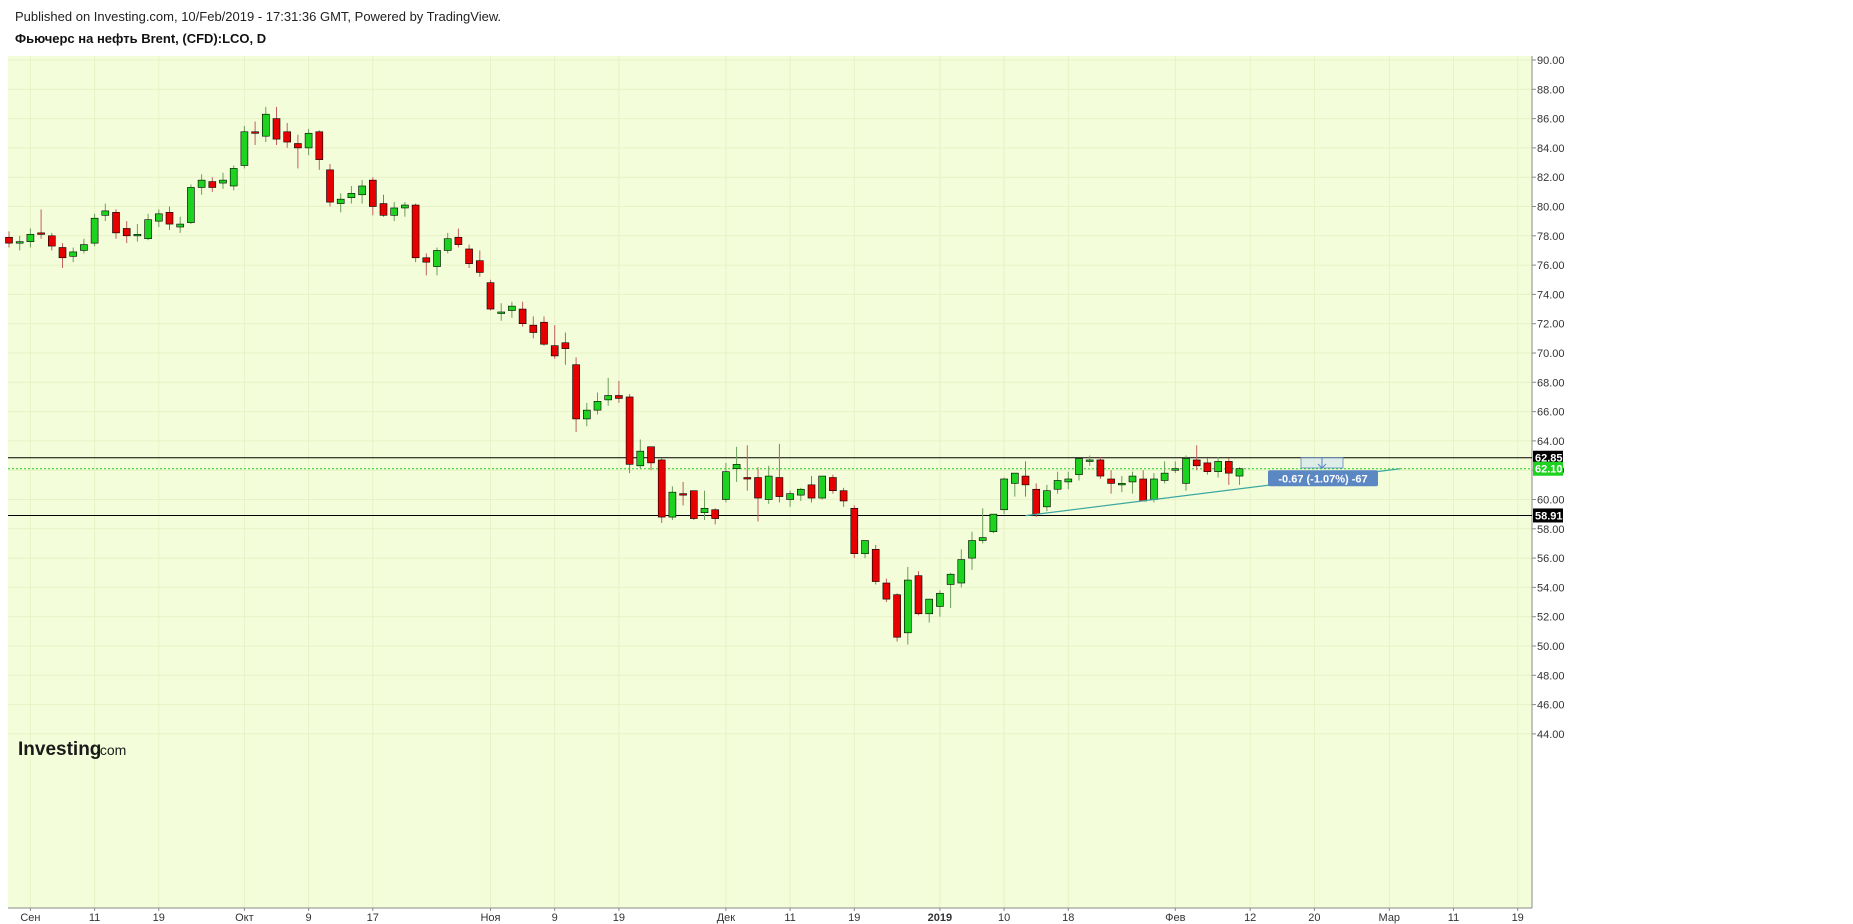 This screenshot has width=1853, height=924. I want to click on price-tag: 58.91, so click(1549, 516).